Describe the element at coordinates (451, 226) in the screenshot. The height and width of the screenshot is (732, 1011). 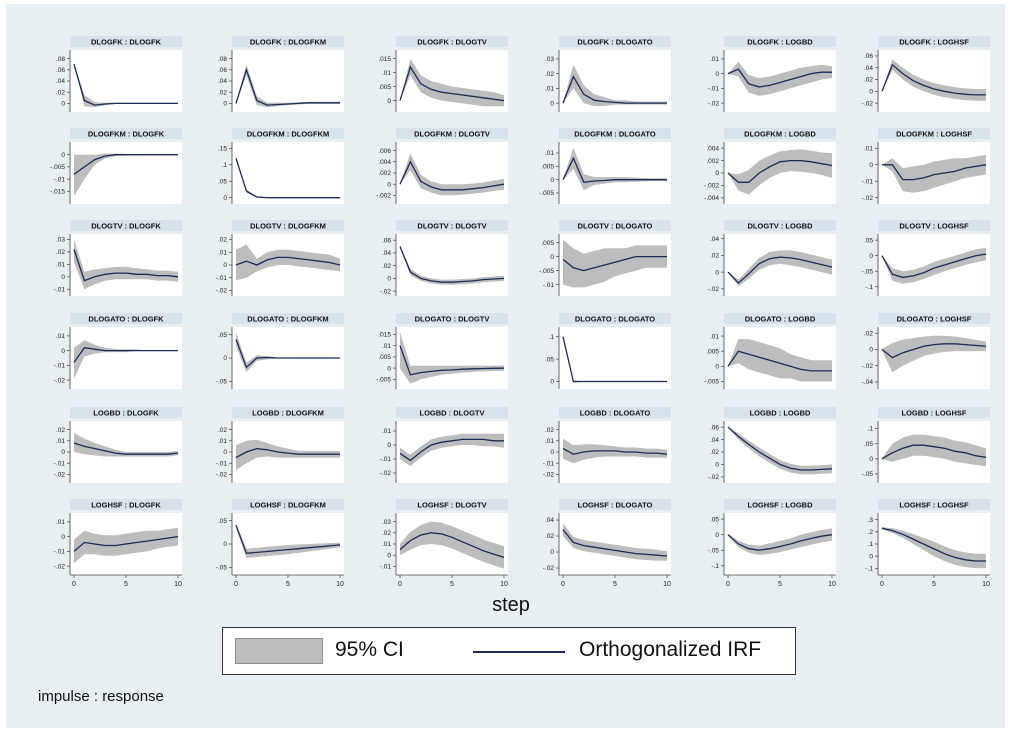
I see `panel-title: DLOGTV` at that location.